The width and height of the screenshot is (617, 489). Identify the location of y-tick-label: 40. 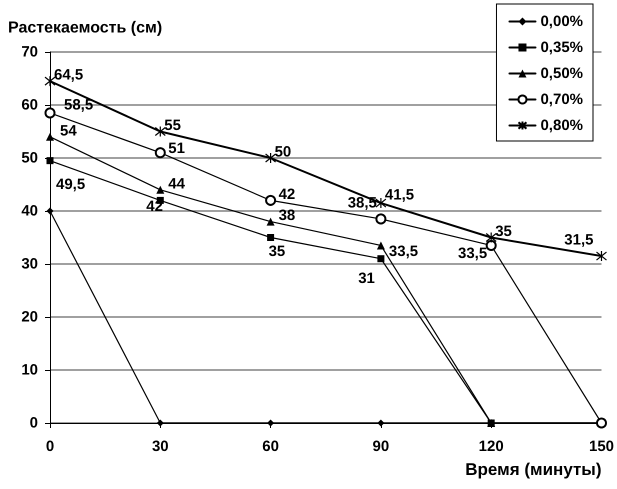
(29, 211).